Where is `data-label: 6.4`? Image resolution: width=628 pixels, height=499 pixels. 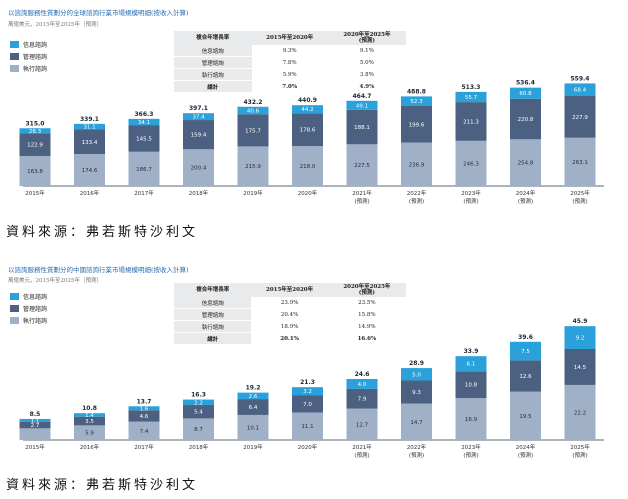 data-label: 6.4 is located at coordinates (253, 408).